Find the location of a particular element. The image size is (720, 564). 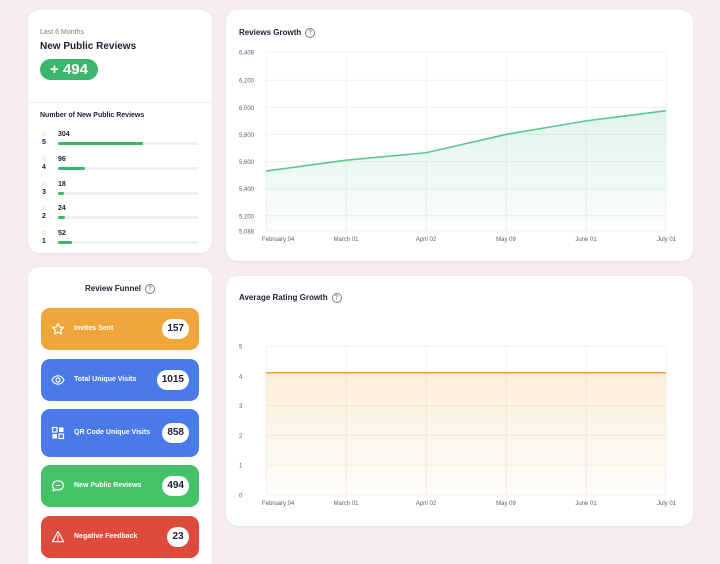

star-rating: ☆ 1 is located at coordinates (44, 238).